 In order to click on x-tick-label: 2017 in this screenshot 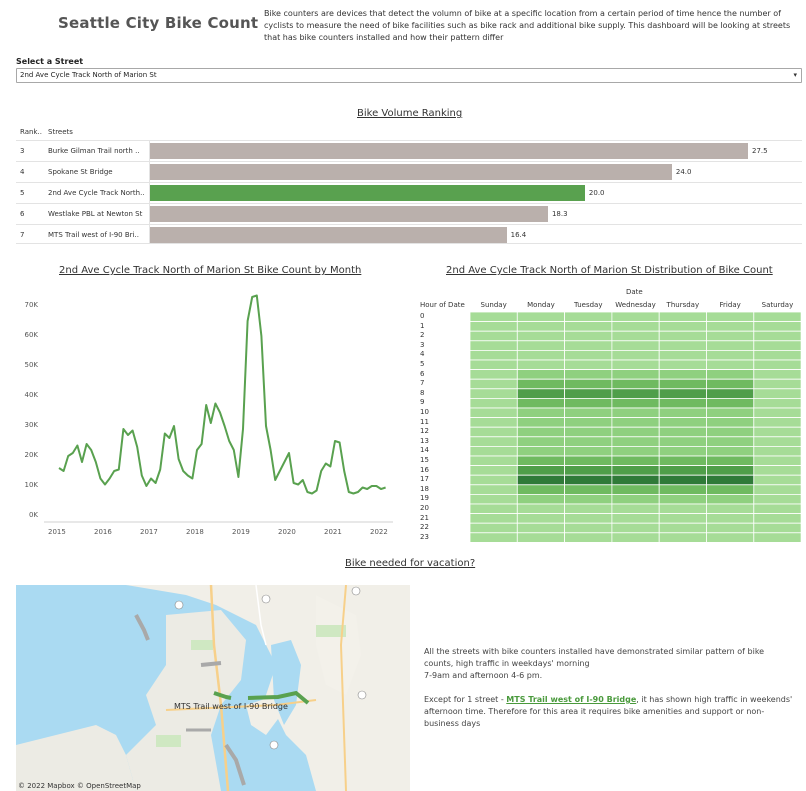, I will do `click(149, 532)`.